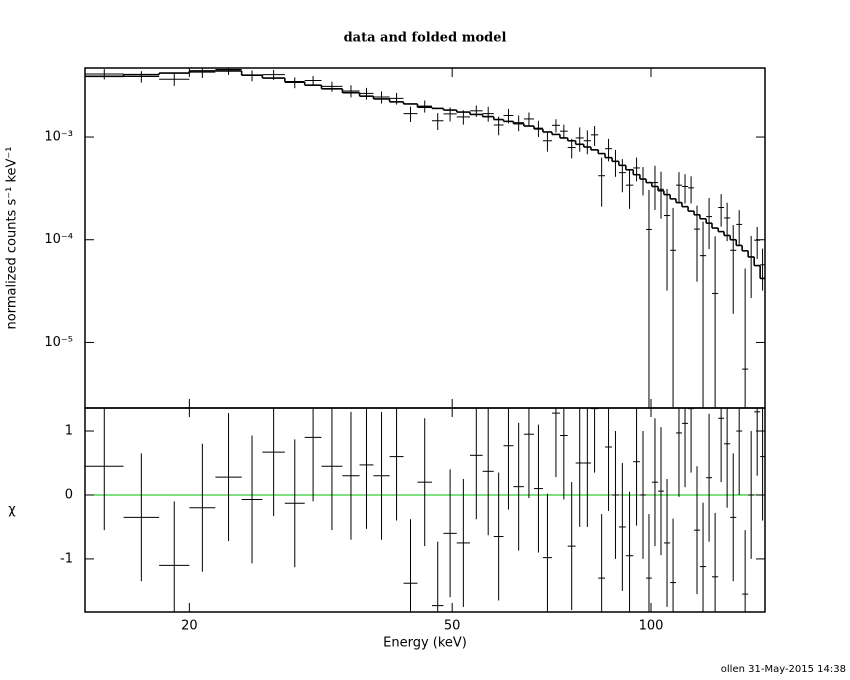 The width and height of the screenshot is (850, 680). I want to click on chart-title: data and folded model, so click(425, 38).